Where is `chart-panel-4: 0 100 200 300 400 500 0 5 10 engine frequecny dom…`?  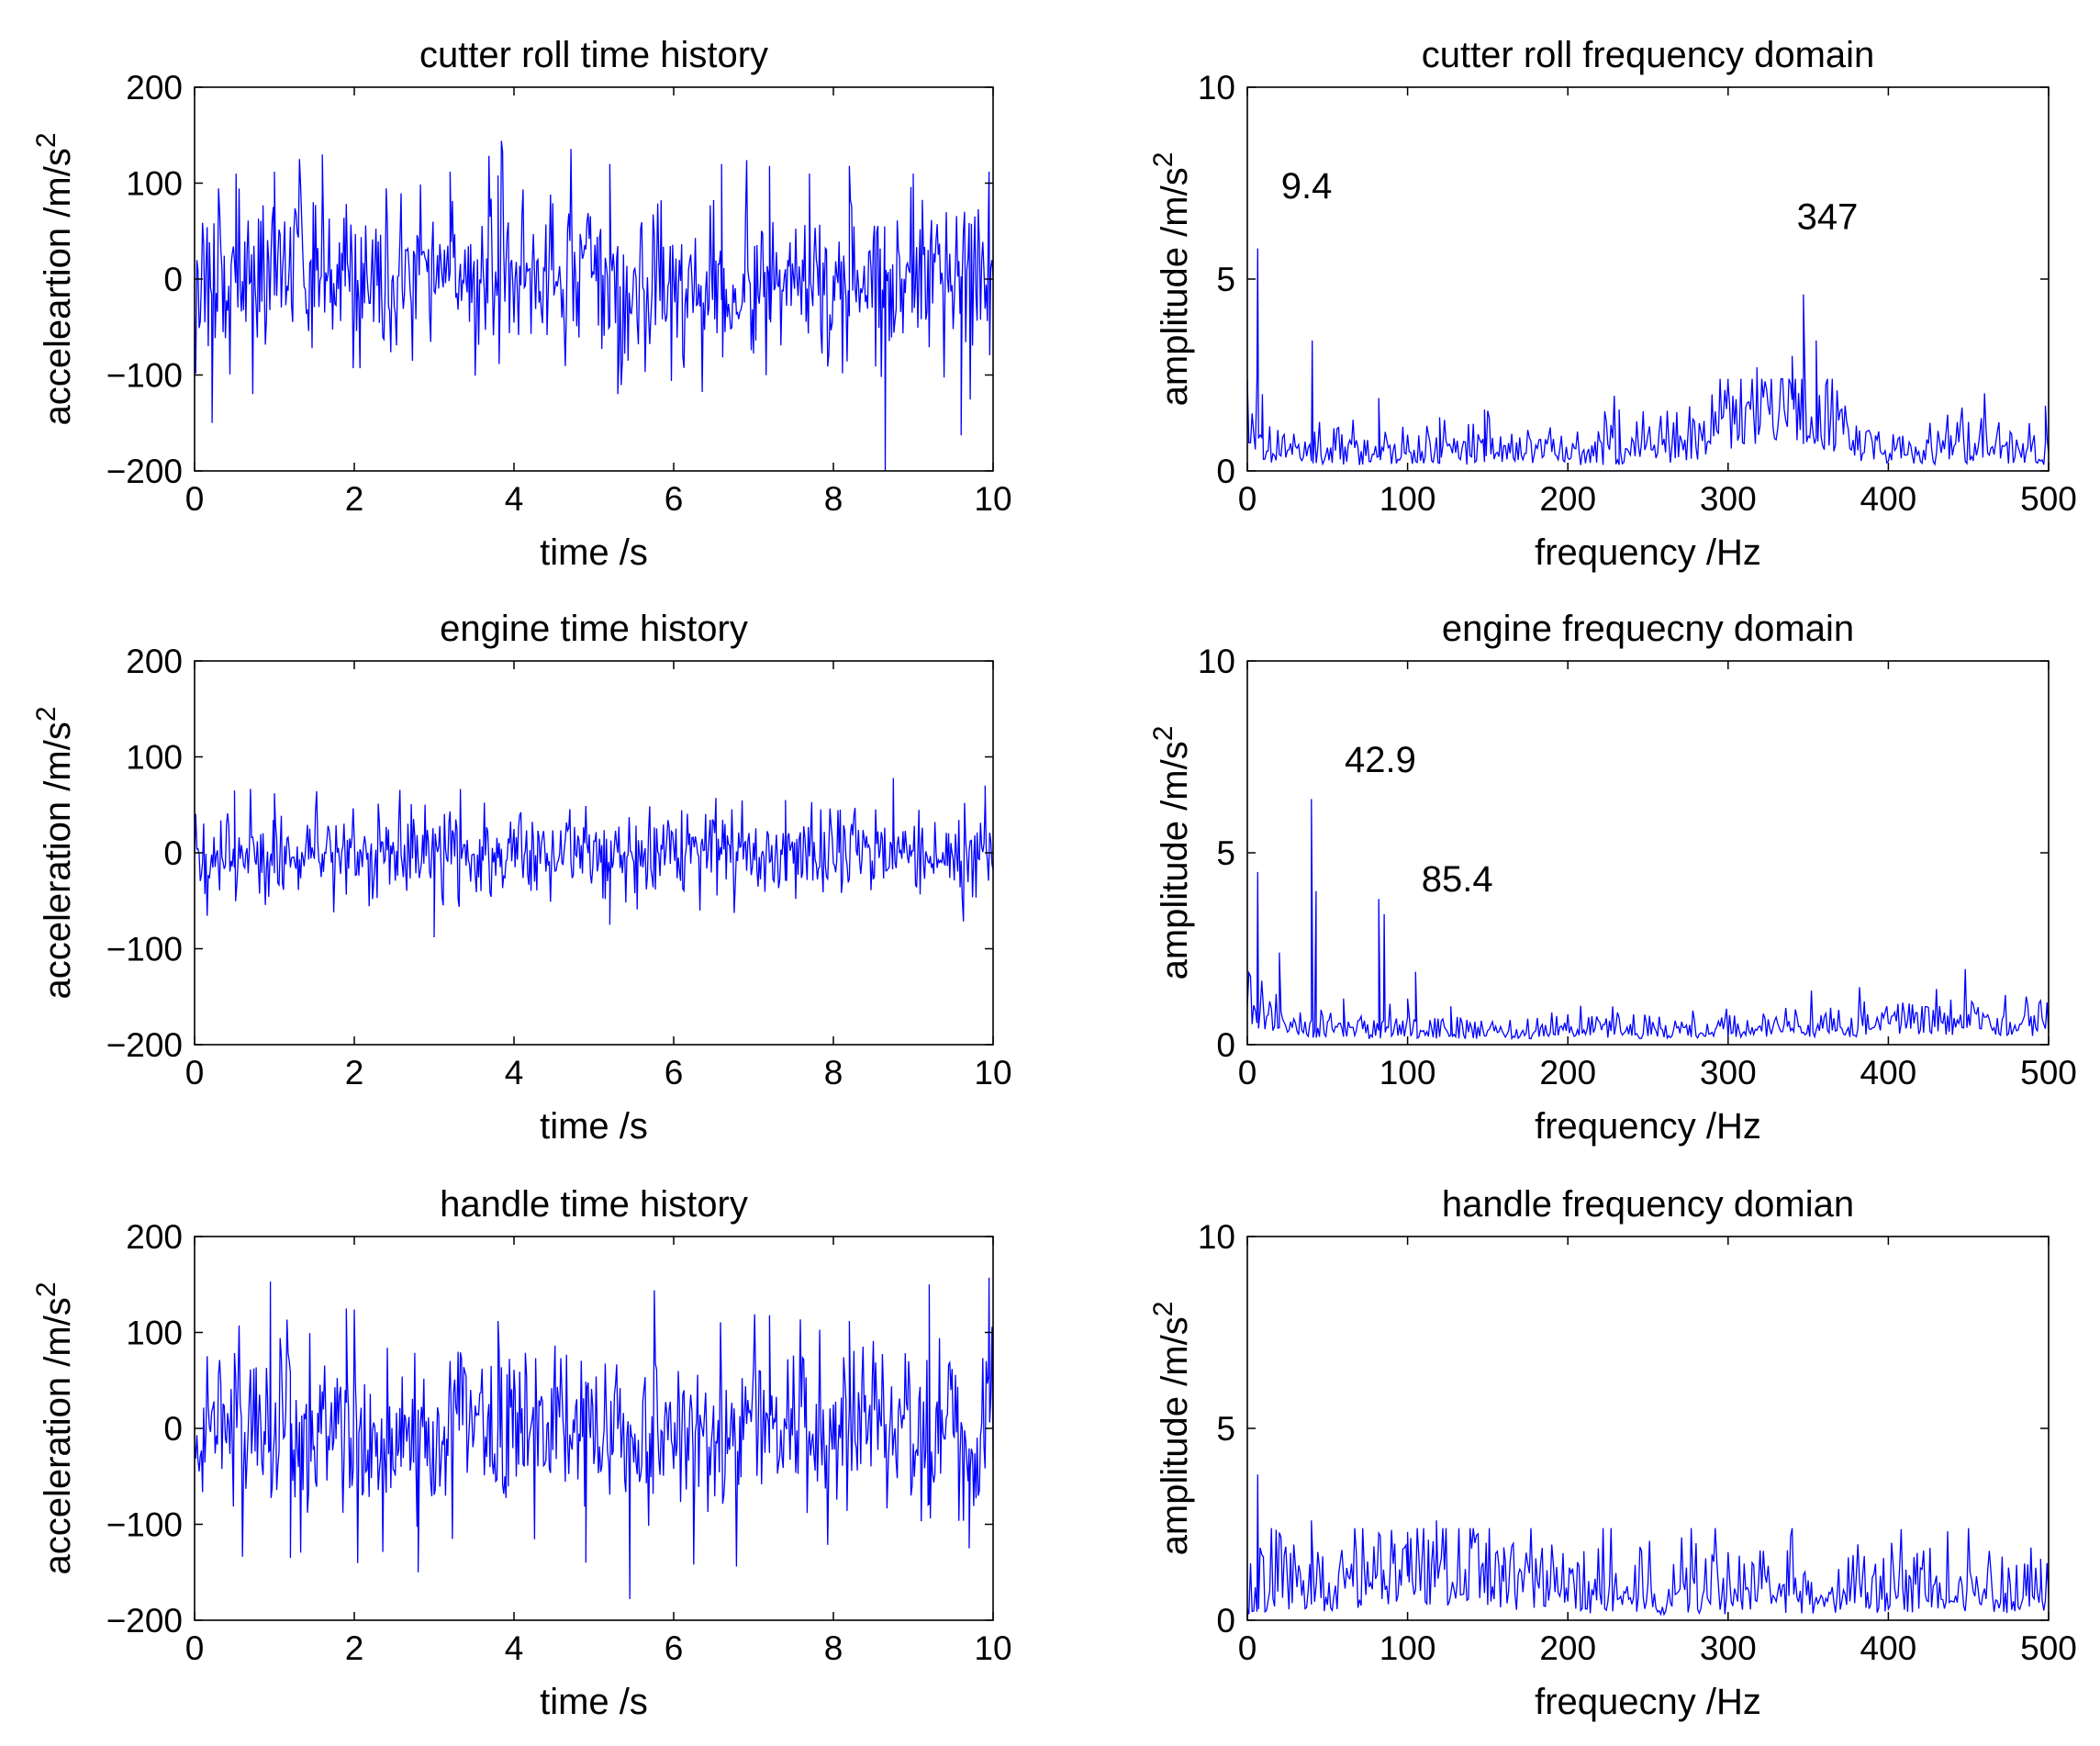 chart-panel-4: 0 100 200 300 400 500 0 5 10 engine frequecny dom… is located at coordinates (1612, 878).